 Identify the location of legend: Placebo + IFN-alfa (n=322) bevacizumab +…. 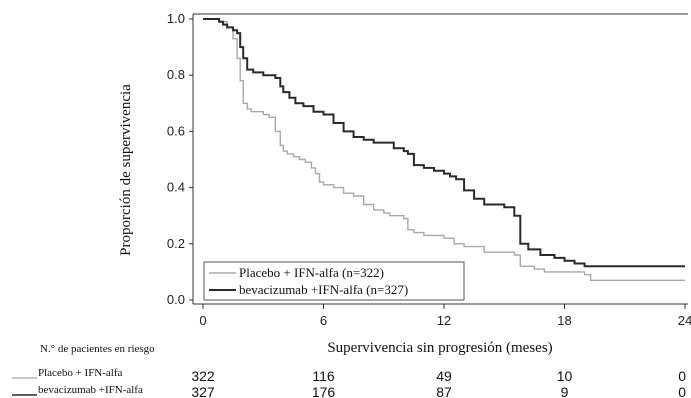
(334, 281).